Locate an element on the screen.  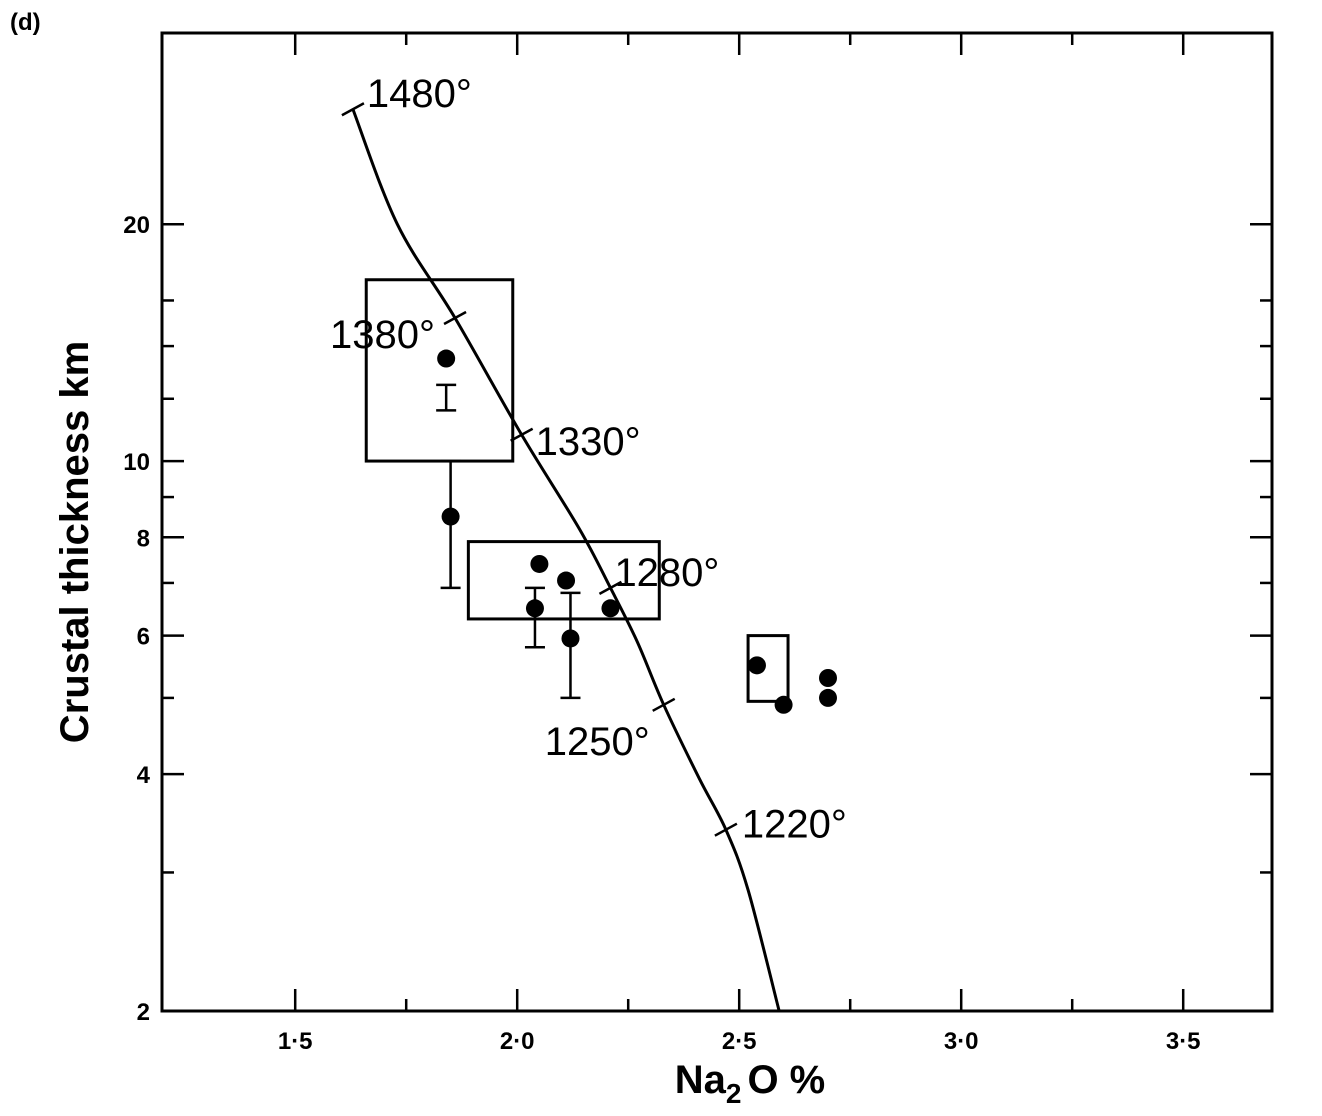
temperature-label: 1280° is located at coordinates (666, 573).